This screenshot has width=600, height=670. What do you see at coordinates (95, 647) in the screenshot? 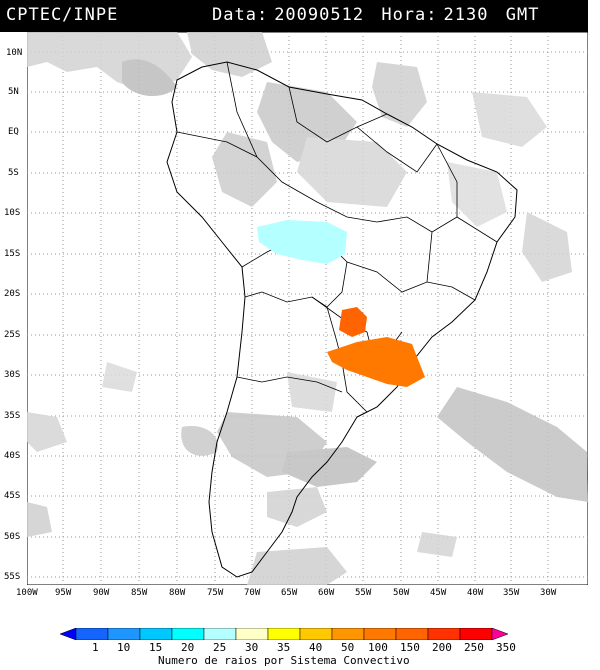
I see `colorbar-label: 1` at bounding box center [95, 647].